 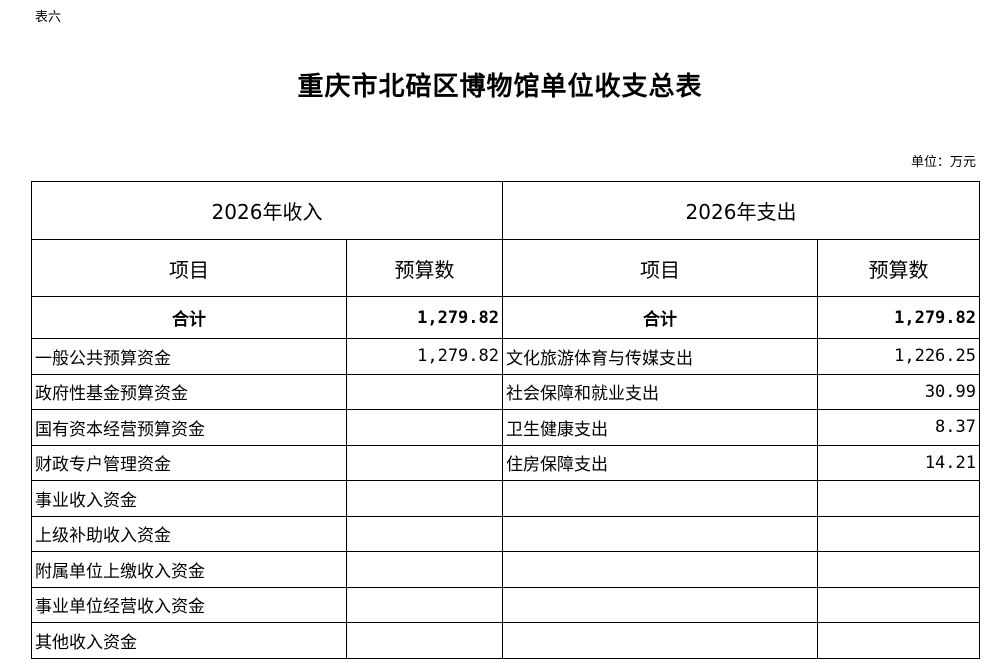 I want to click on income-item-column-header: 项目, so click(x=189, y=268).